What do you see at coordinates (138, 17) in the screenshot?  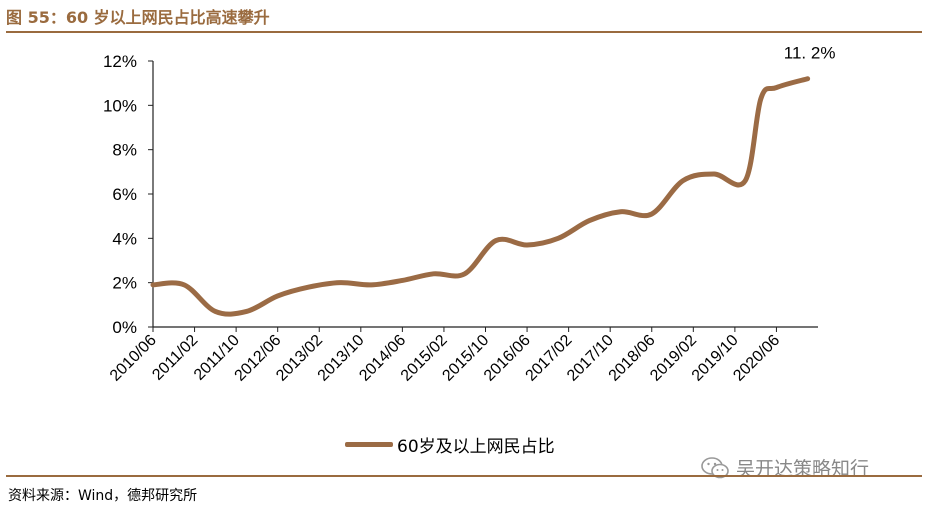 I see `figure-title: 图 55：60 岁以上网民占比高速攀升` at bounding box center [138, 17].